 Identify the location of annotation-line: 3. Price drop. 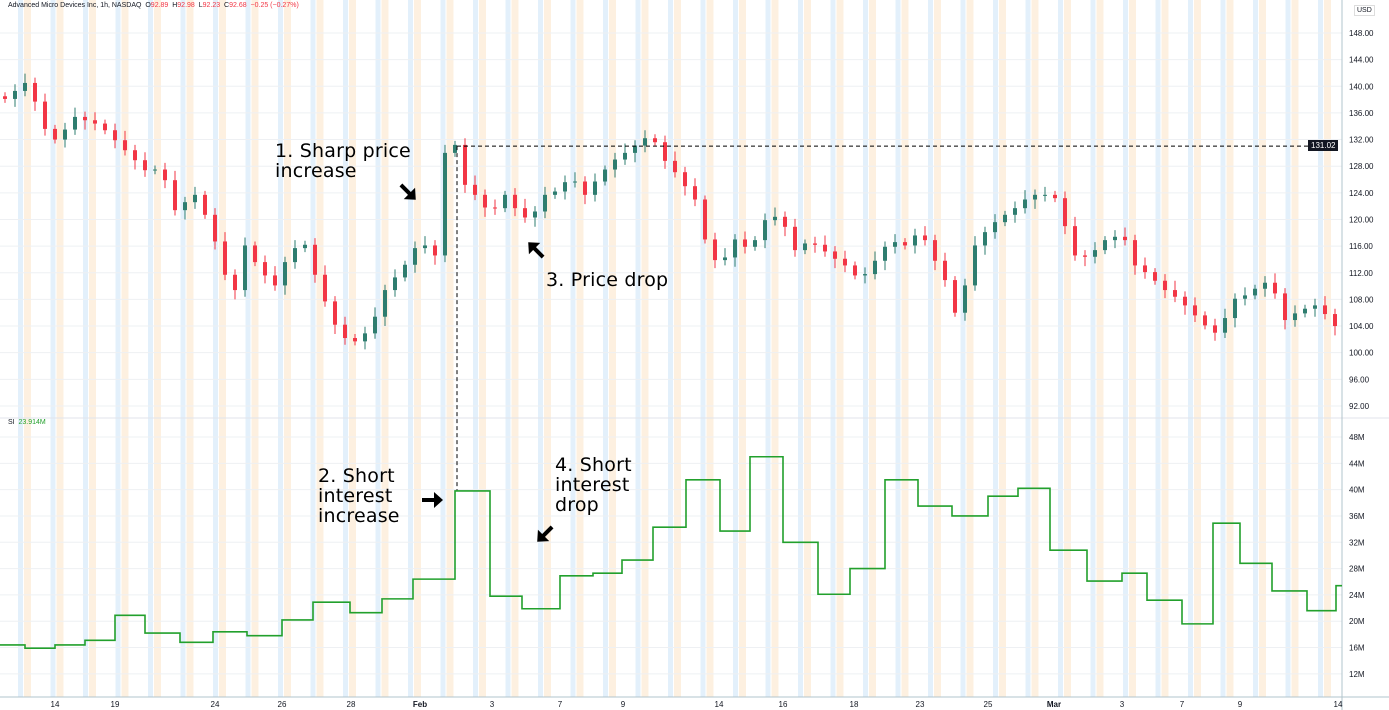
(607, 280).